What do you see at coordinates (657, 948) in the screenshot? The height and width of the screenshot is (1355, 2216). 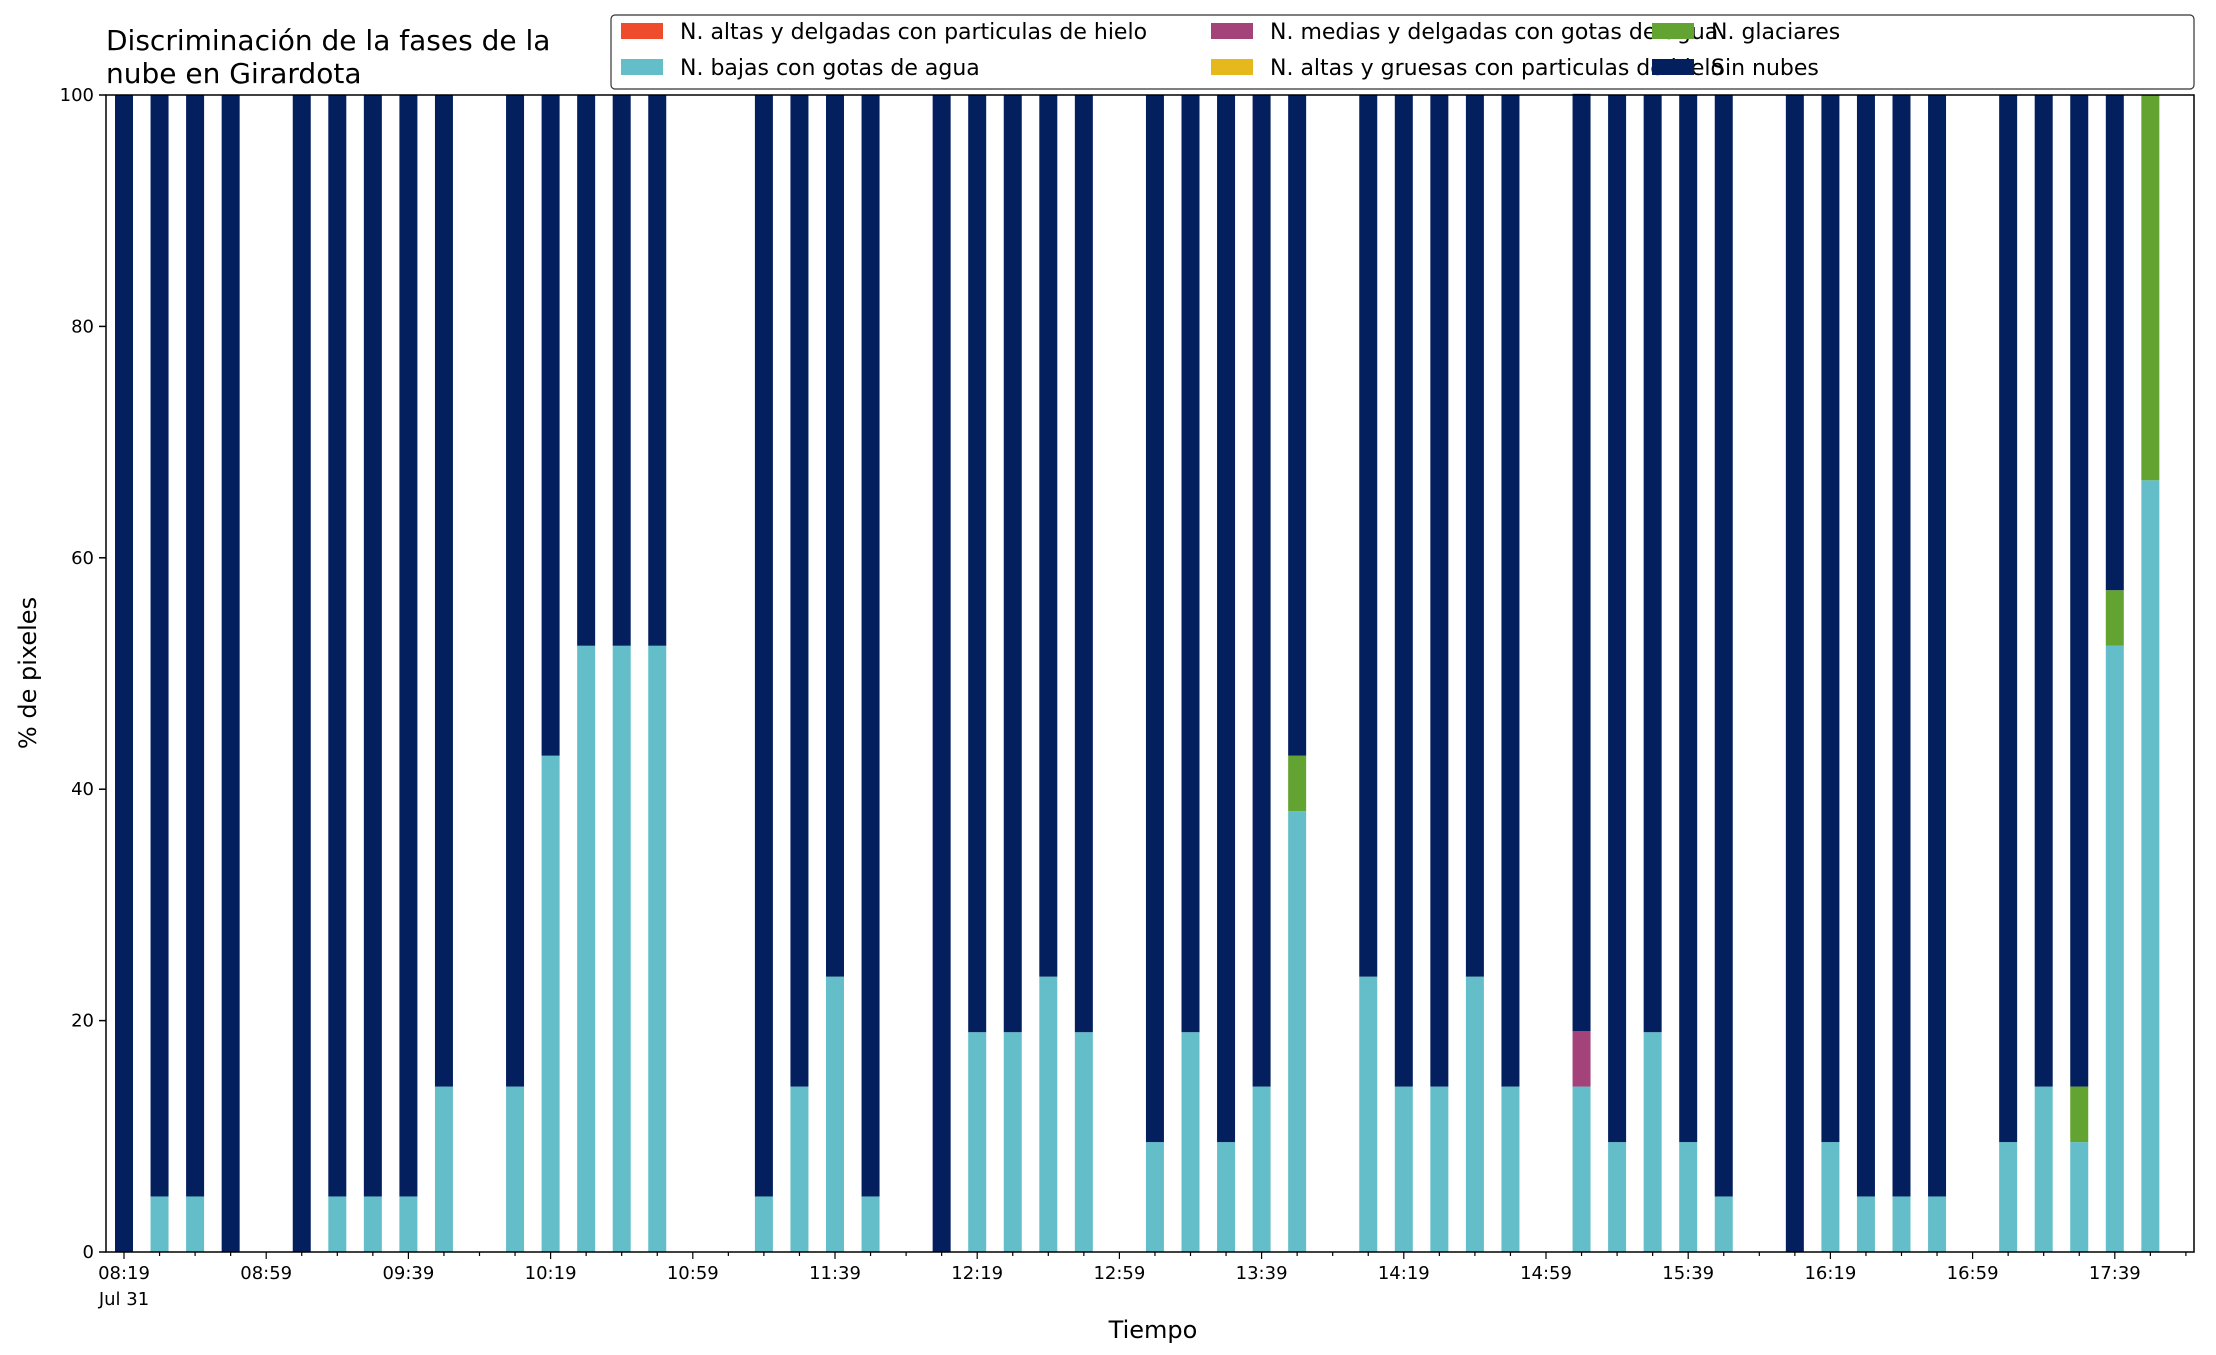 I see `bar-segment-1049-s2` at bounding box center [657, 948].